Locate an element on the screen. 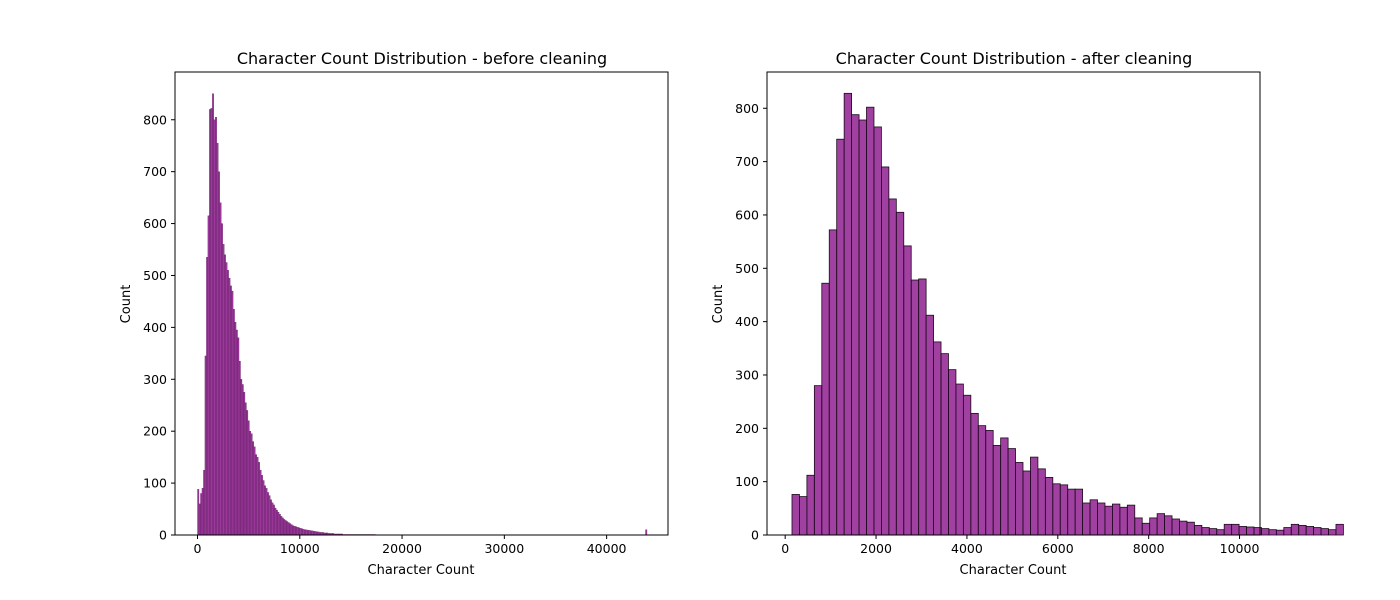 The height and width of the screenshot is (600, 1400). y-axis-label: Count is located at coordinates (718, 304).